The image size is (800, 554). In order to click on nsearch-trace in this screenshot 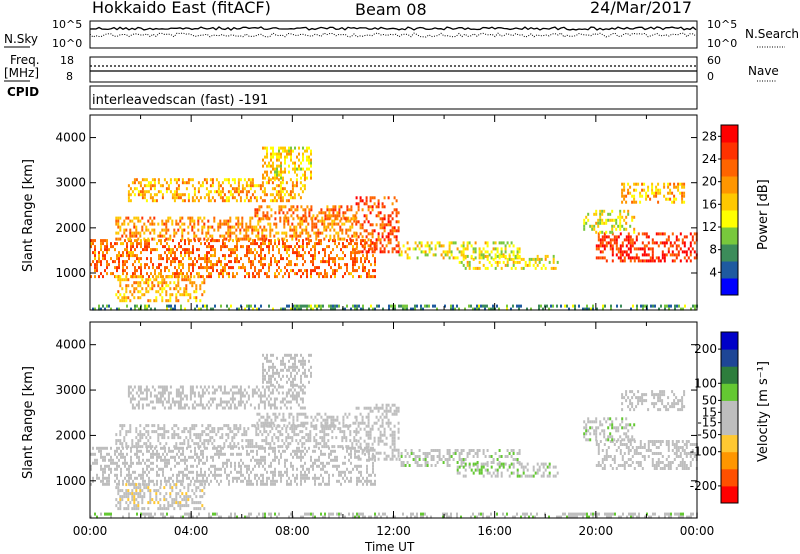, I will do `click(393, 35)`.